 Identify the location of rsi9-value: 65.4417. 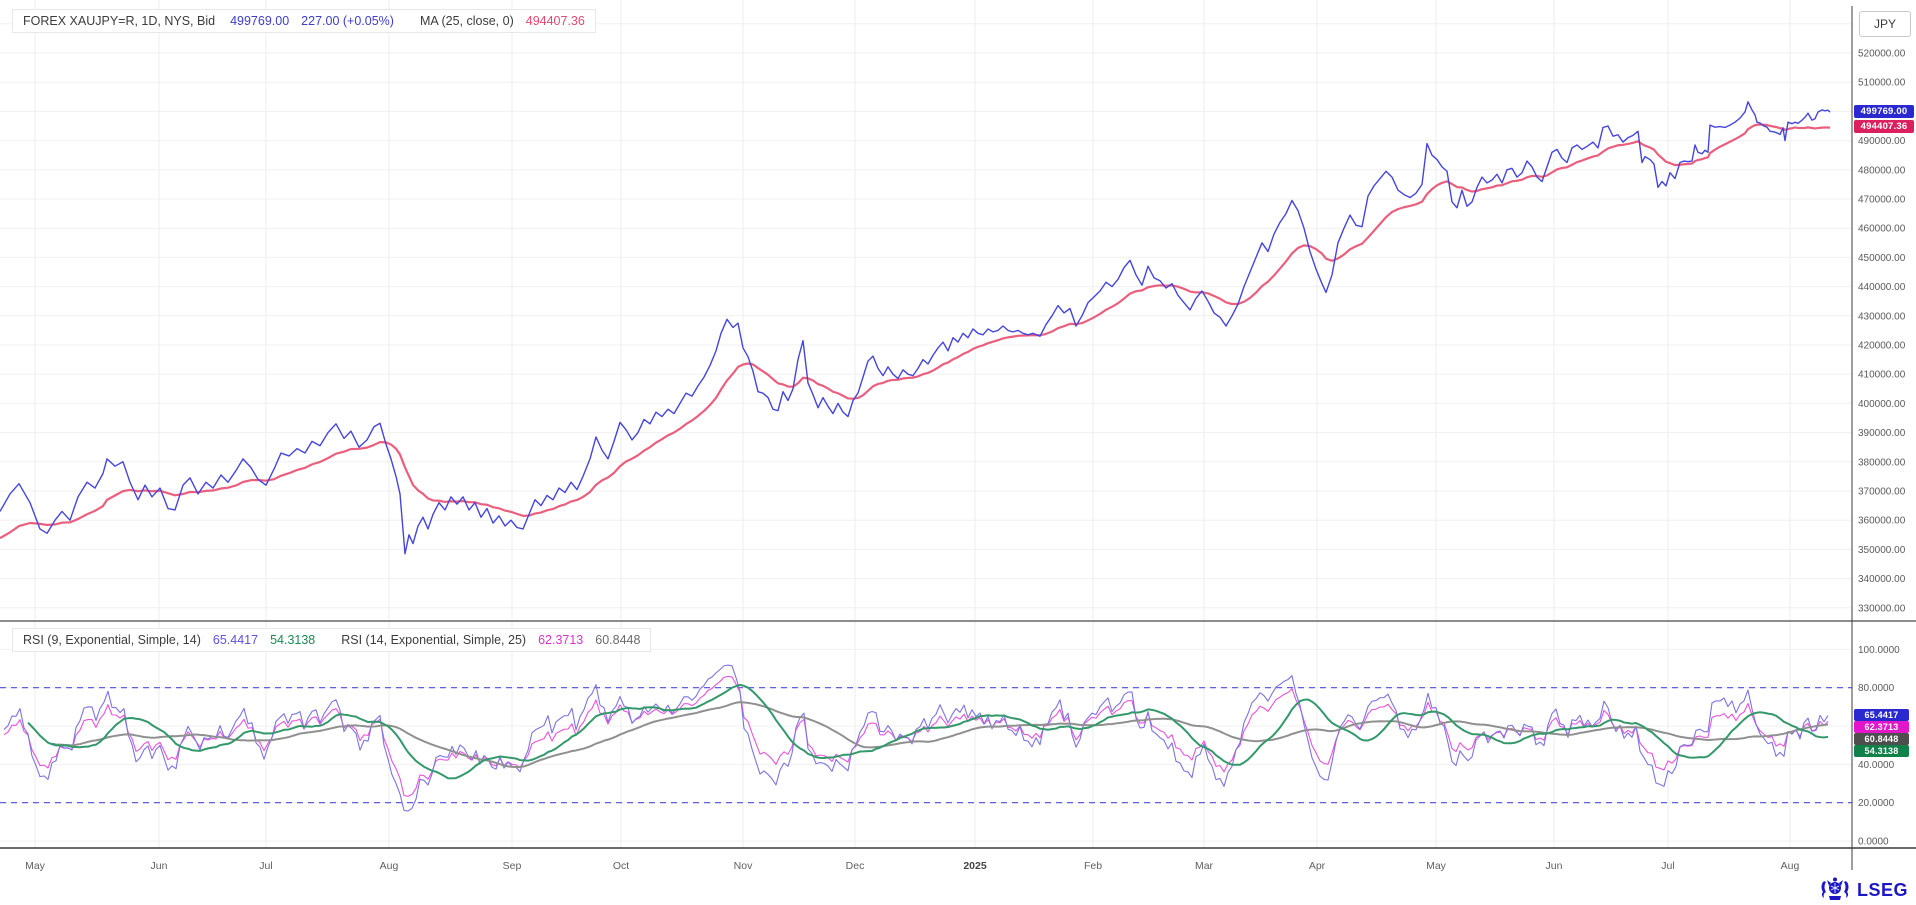
(235, 640).